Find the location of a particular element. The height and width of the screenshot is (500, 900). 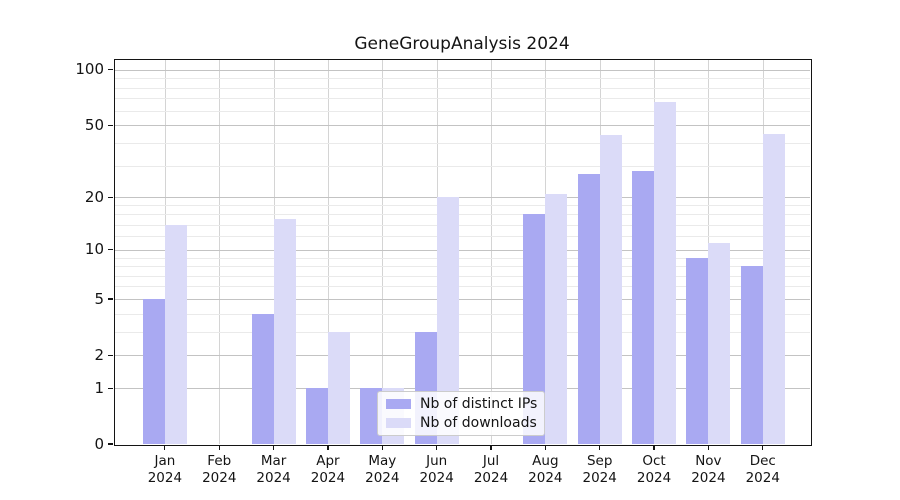

bar-downloads-dec is located at coordinates (773, 288).